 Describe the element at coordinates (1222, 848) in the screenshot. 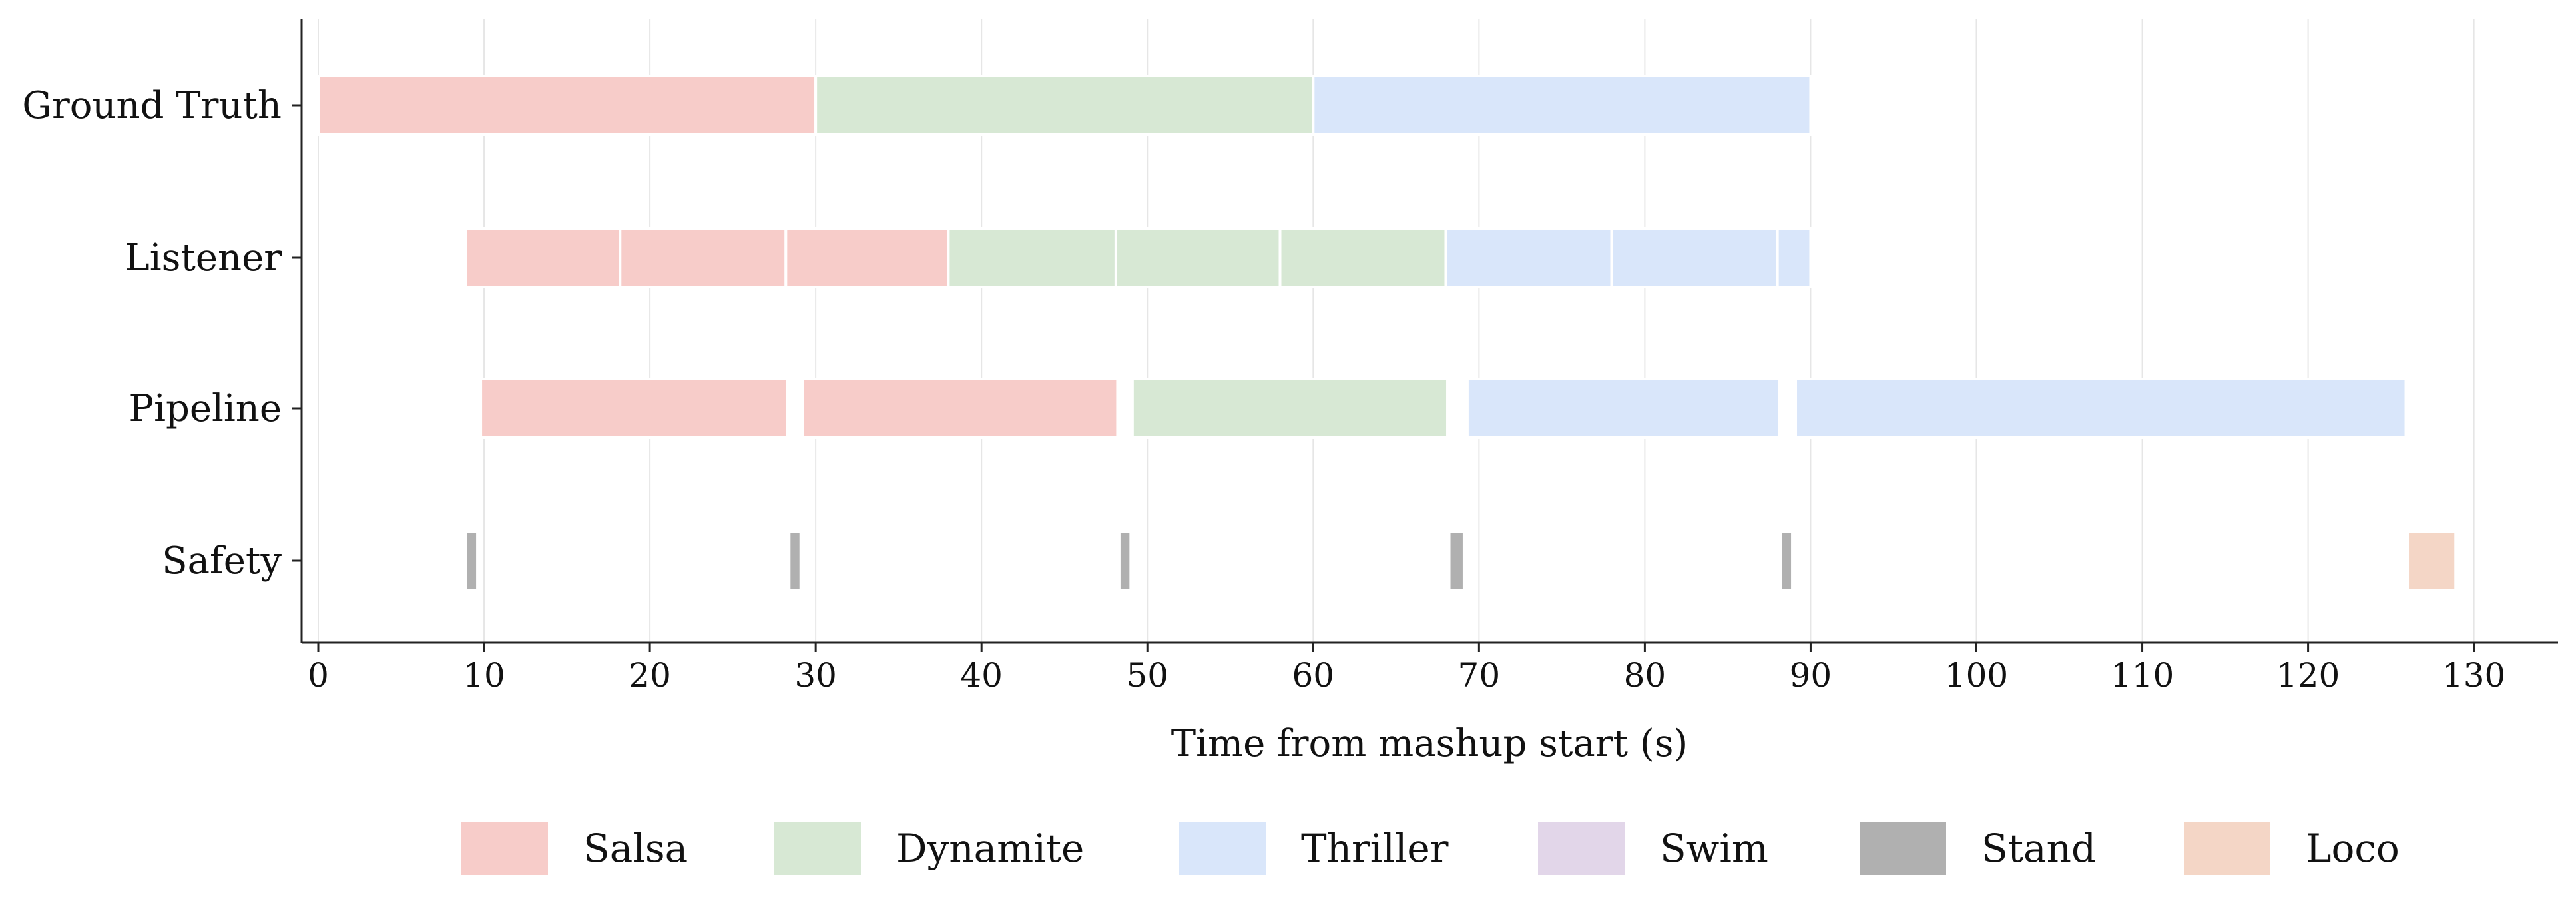

I see `legend-swatch-thriller` at that location.